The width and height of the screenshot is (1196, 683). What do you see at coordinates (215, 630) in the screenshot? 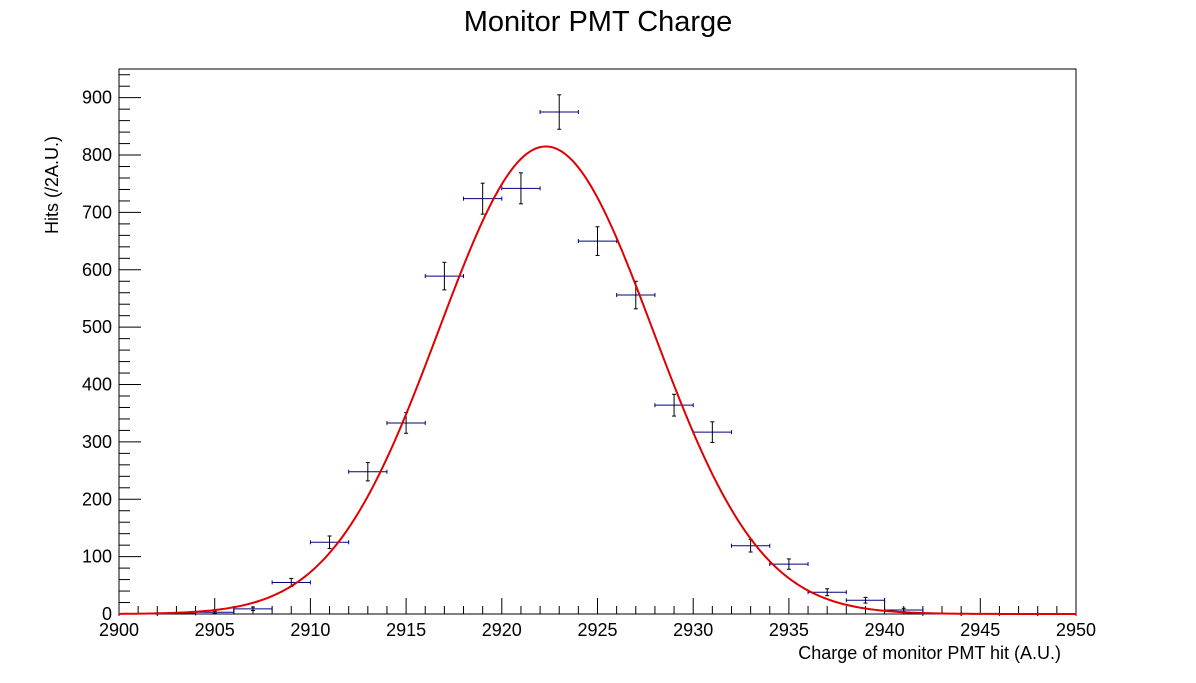
I see `x-tick-label: 2905` at bounding box center [215, 630].